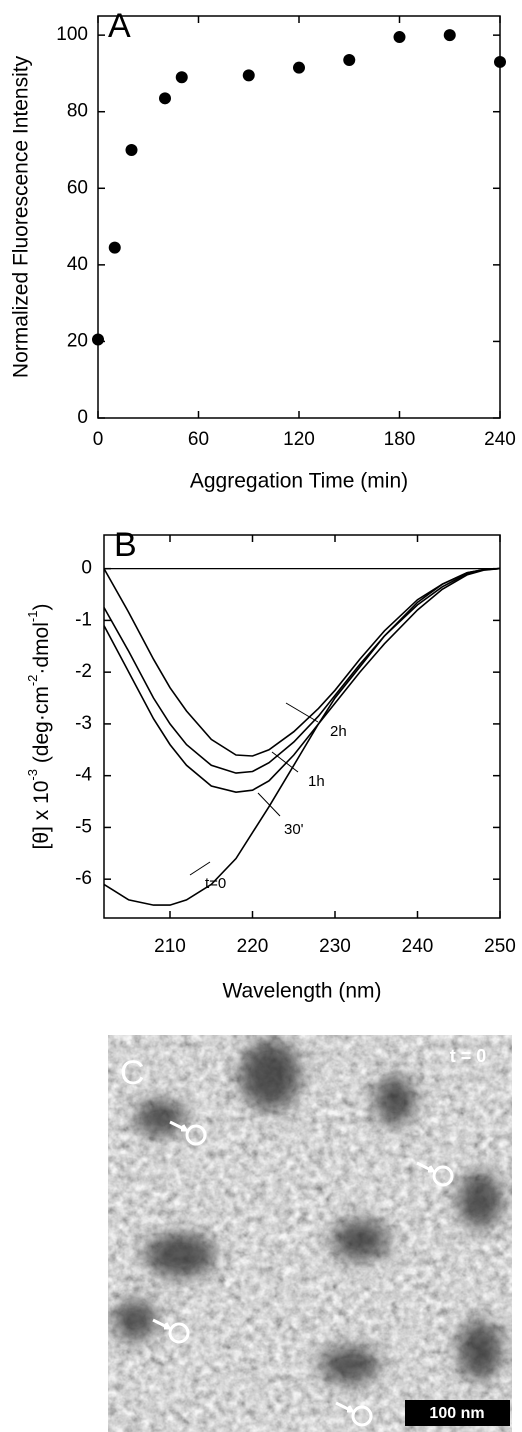 The width and height of the screenshot is (522, 1432). What do you see at coordinates (83, 671) in the screenshot?
I see `y-tick-label: -2` at bounding box center [83, 671].